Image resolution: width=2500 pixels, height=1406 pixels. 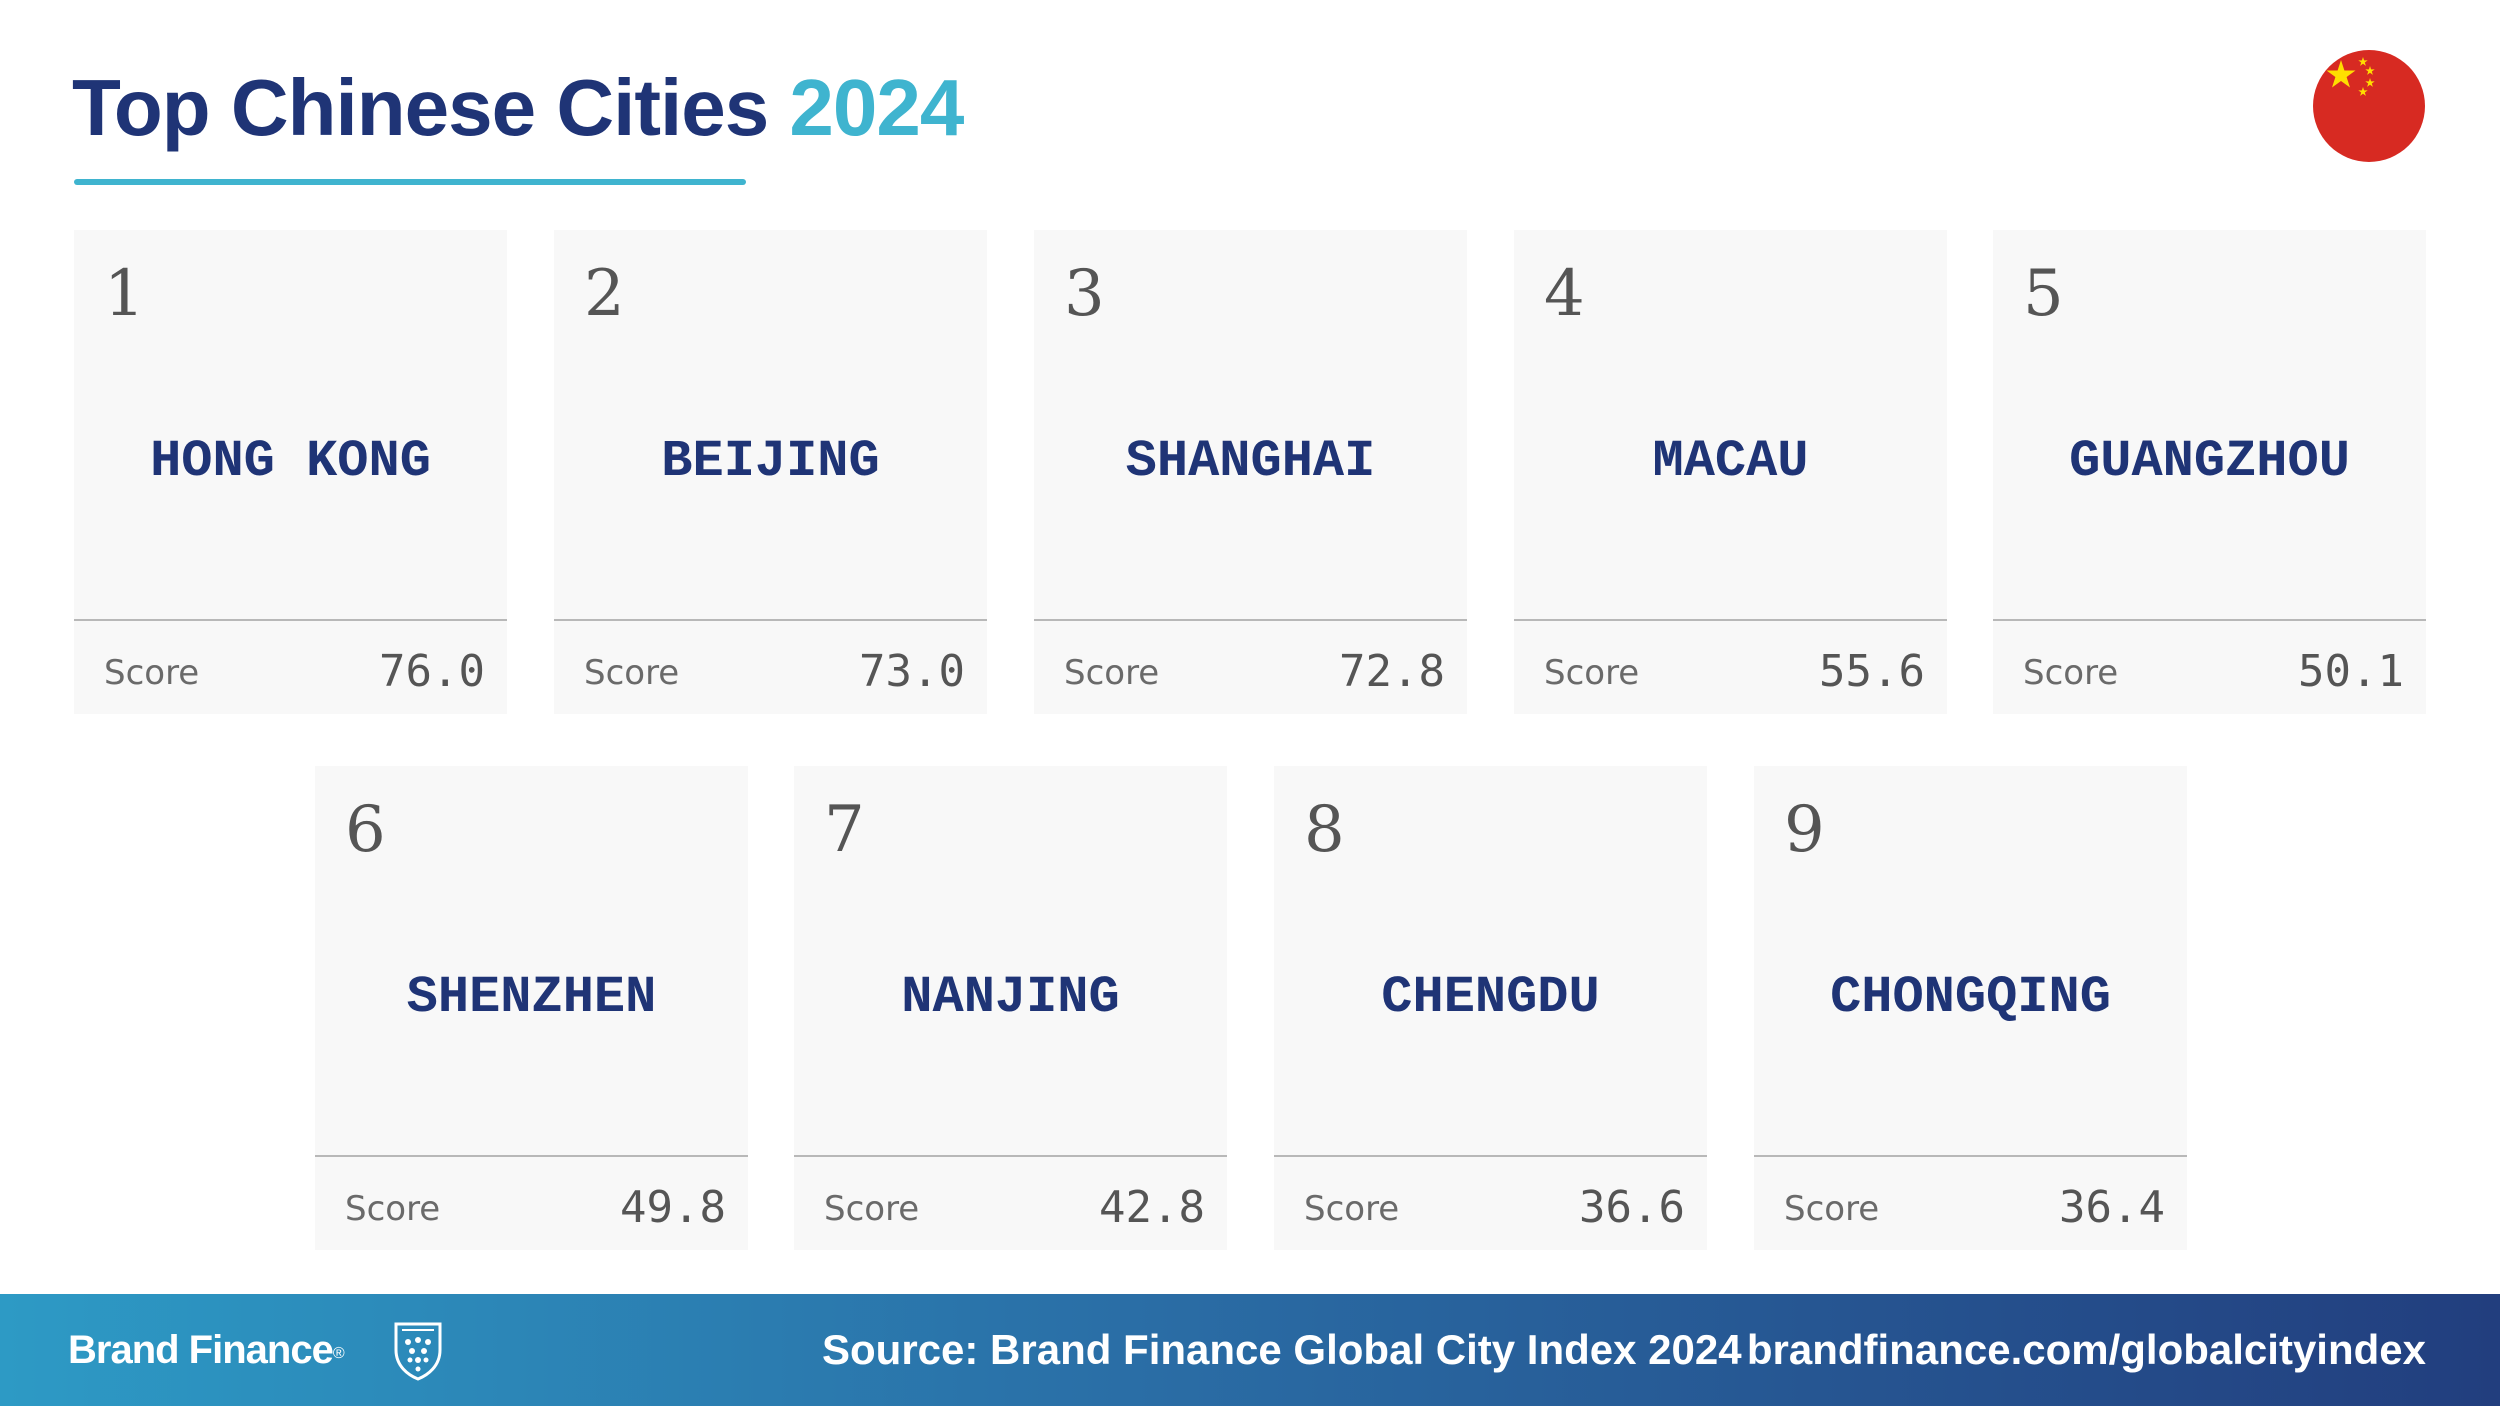 I want to click on city-card: 2 BEIJING Score 73.0, so click(x=770, y=472).